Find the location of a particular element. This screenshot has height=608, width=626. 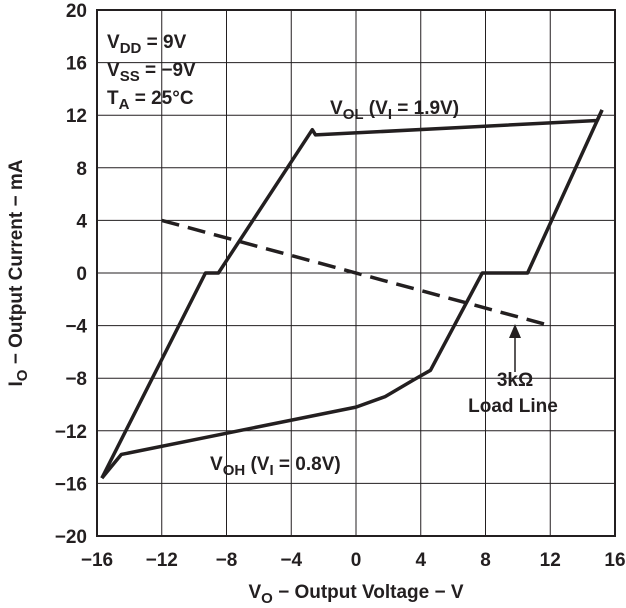

y-axis-title-part: I is located at coordinates (16, 383).